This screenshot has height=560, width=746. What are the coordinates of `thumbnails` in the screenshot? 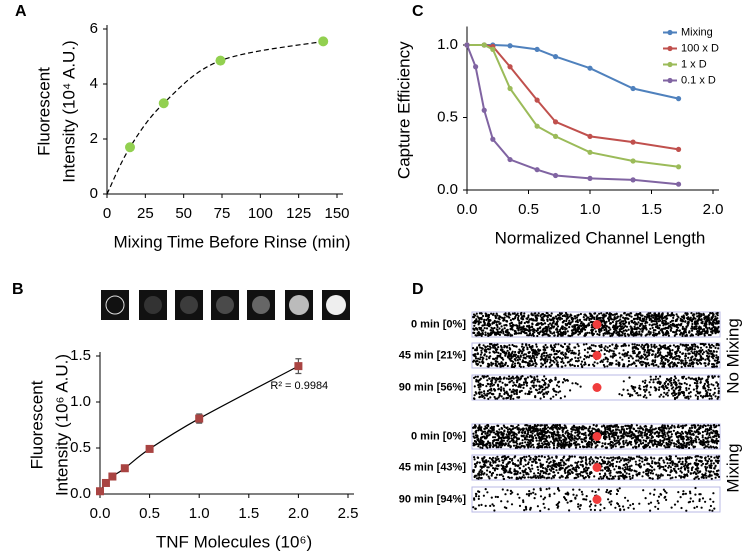 It's located at (225, 305).